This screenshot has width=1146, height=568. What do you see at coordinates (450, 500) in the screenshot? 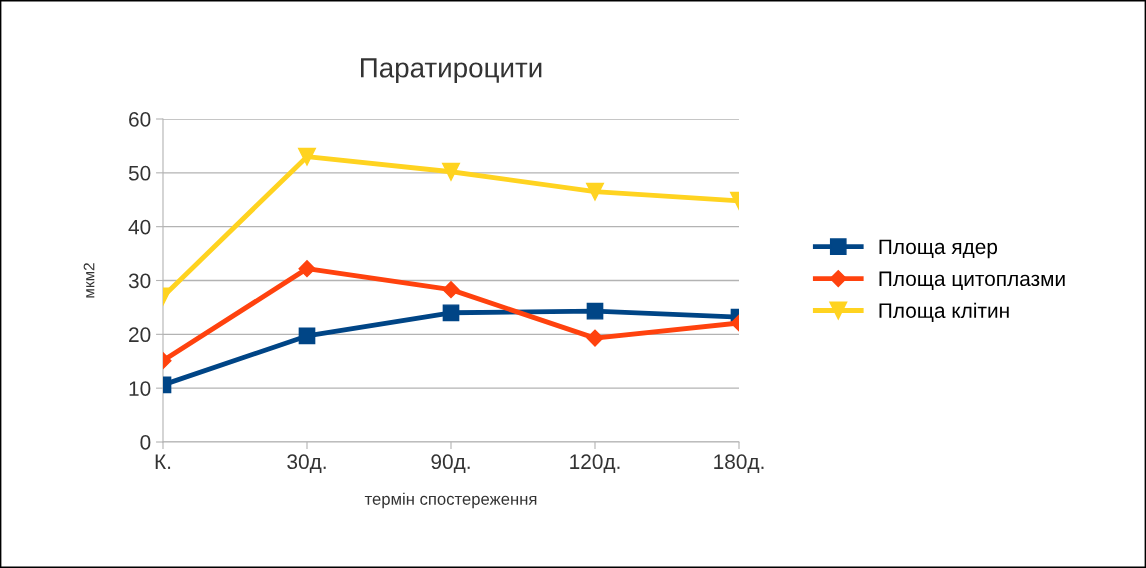
I see `x-axis-title: термін спостереження` at bounding box center [450, 500].